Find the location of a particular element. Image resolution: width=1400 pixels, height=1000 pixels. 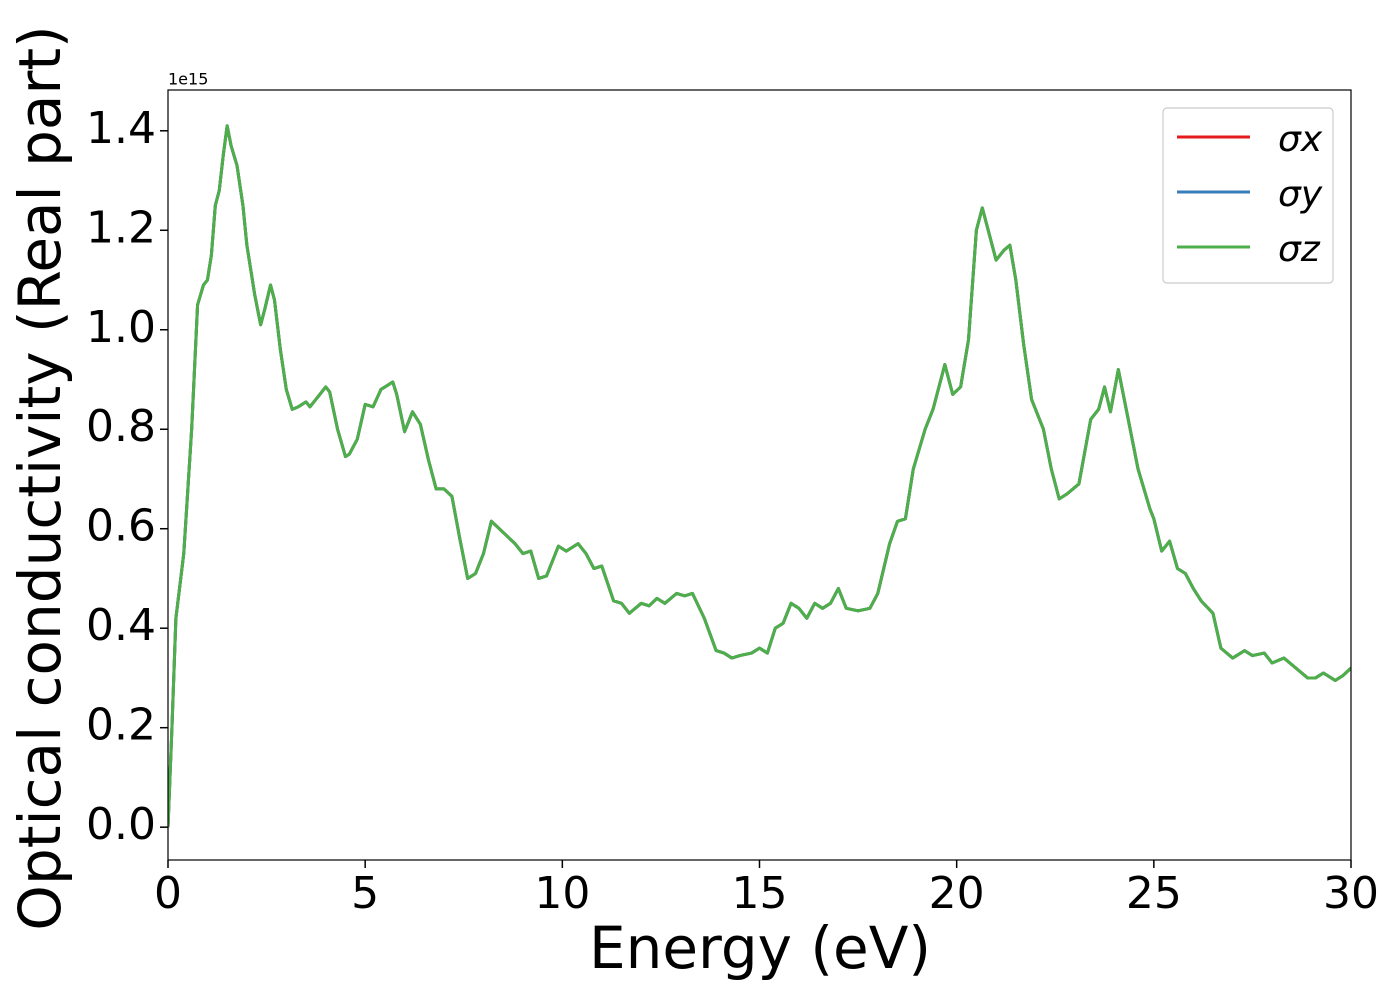

legend-label: σx is located at coordinates (1300, 139).